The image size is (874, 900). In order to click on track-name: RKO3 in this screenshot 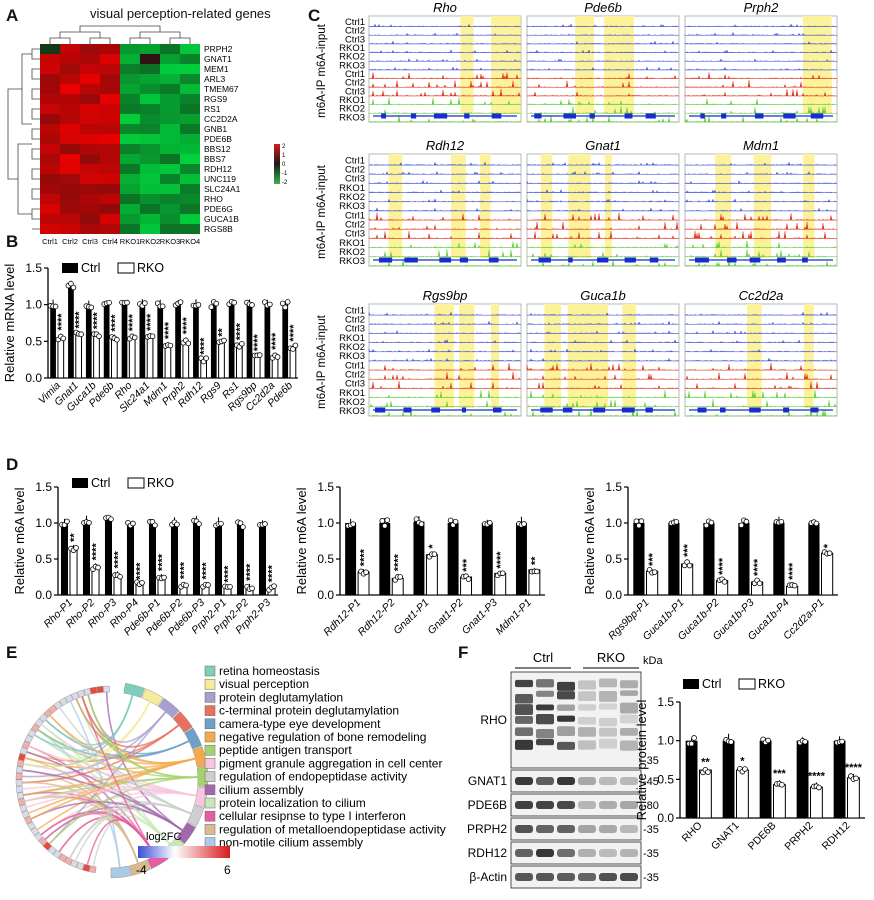, I will do `click(352, 356)`.